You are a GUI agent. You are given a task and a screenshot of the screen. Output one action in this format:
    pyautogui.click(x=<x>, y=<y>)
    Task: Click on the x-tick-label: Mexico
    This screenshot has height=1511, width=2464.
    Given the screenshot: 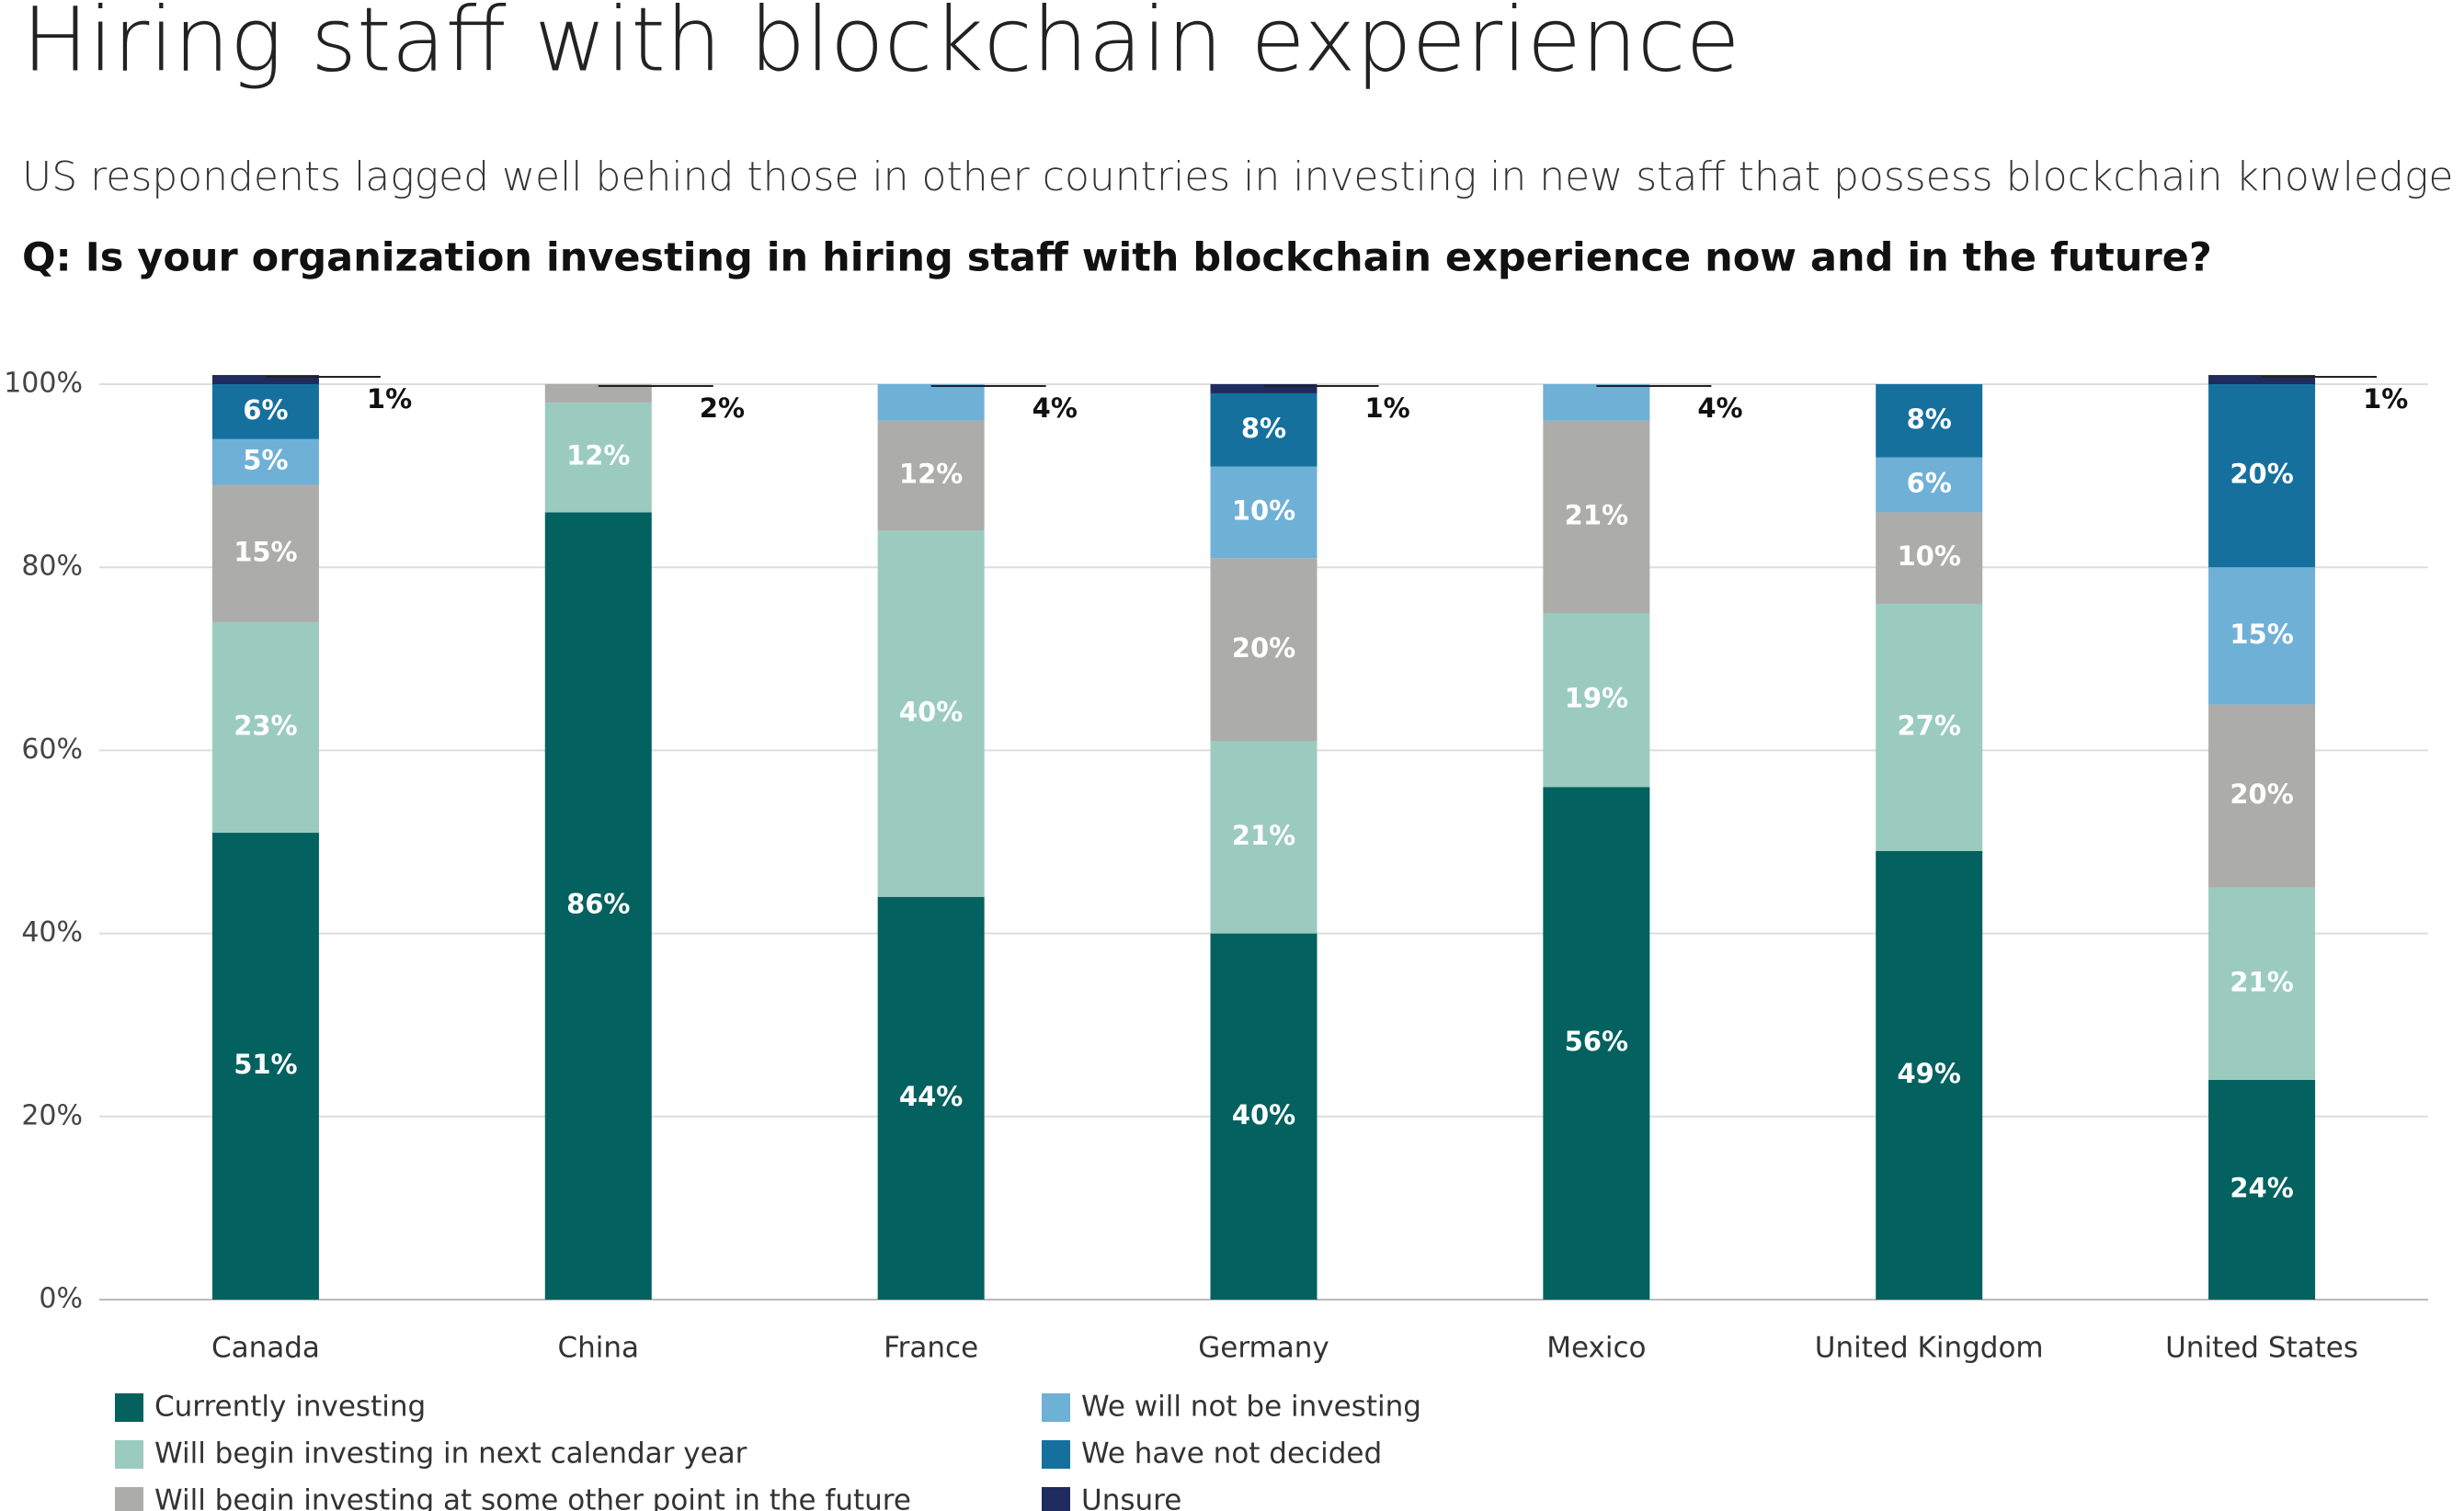 What is the action you would take?
    pyautogui.click(x=1596, y=1348)
    